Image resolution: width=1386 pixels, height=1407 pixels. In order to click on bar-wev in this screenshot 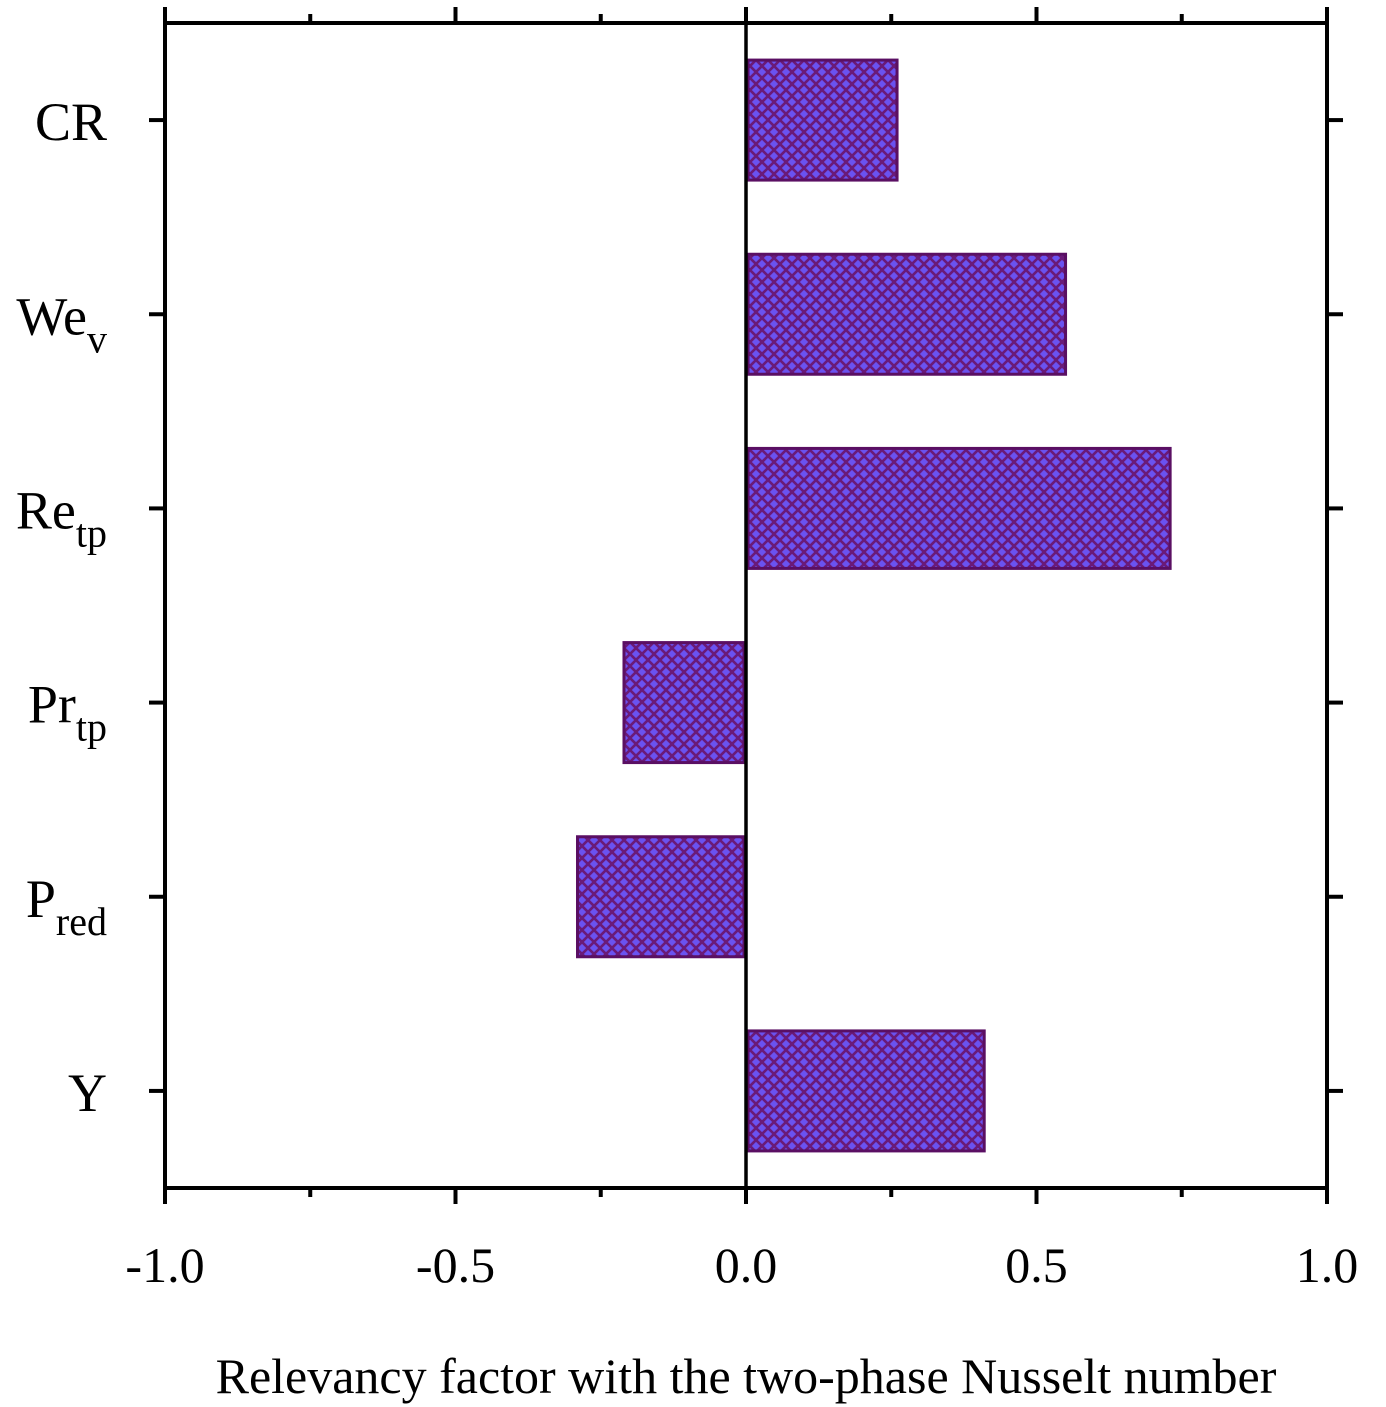, I will do `click(907, 314)`.